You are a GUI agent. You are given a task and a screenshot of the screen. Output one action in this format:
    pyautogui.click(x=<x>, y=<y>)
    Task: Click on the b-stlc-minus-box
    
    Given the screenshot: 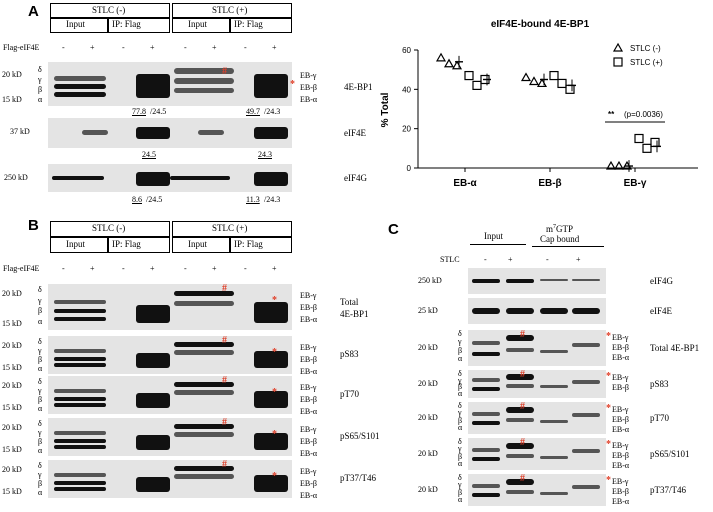 What is the action you would take?
    pyautogui.click(x=110, y=229)
    